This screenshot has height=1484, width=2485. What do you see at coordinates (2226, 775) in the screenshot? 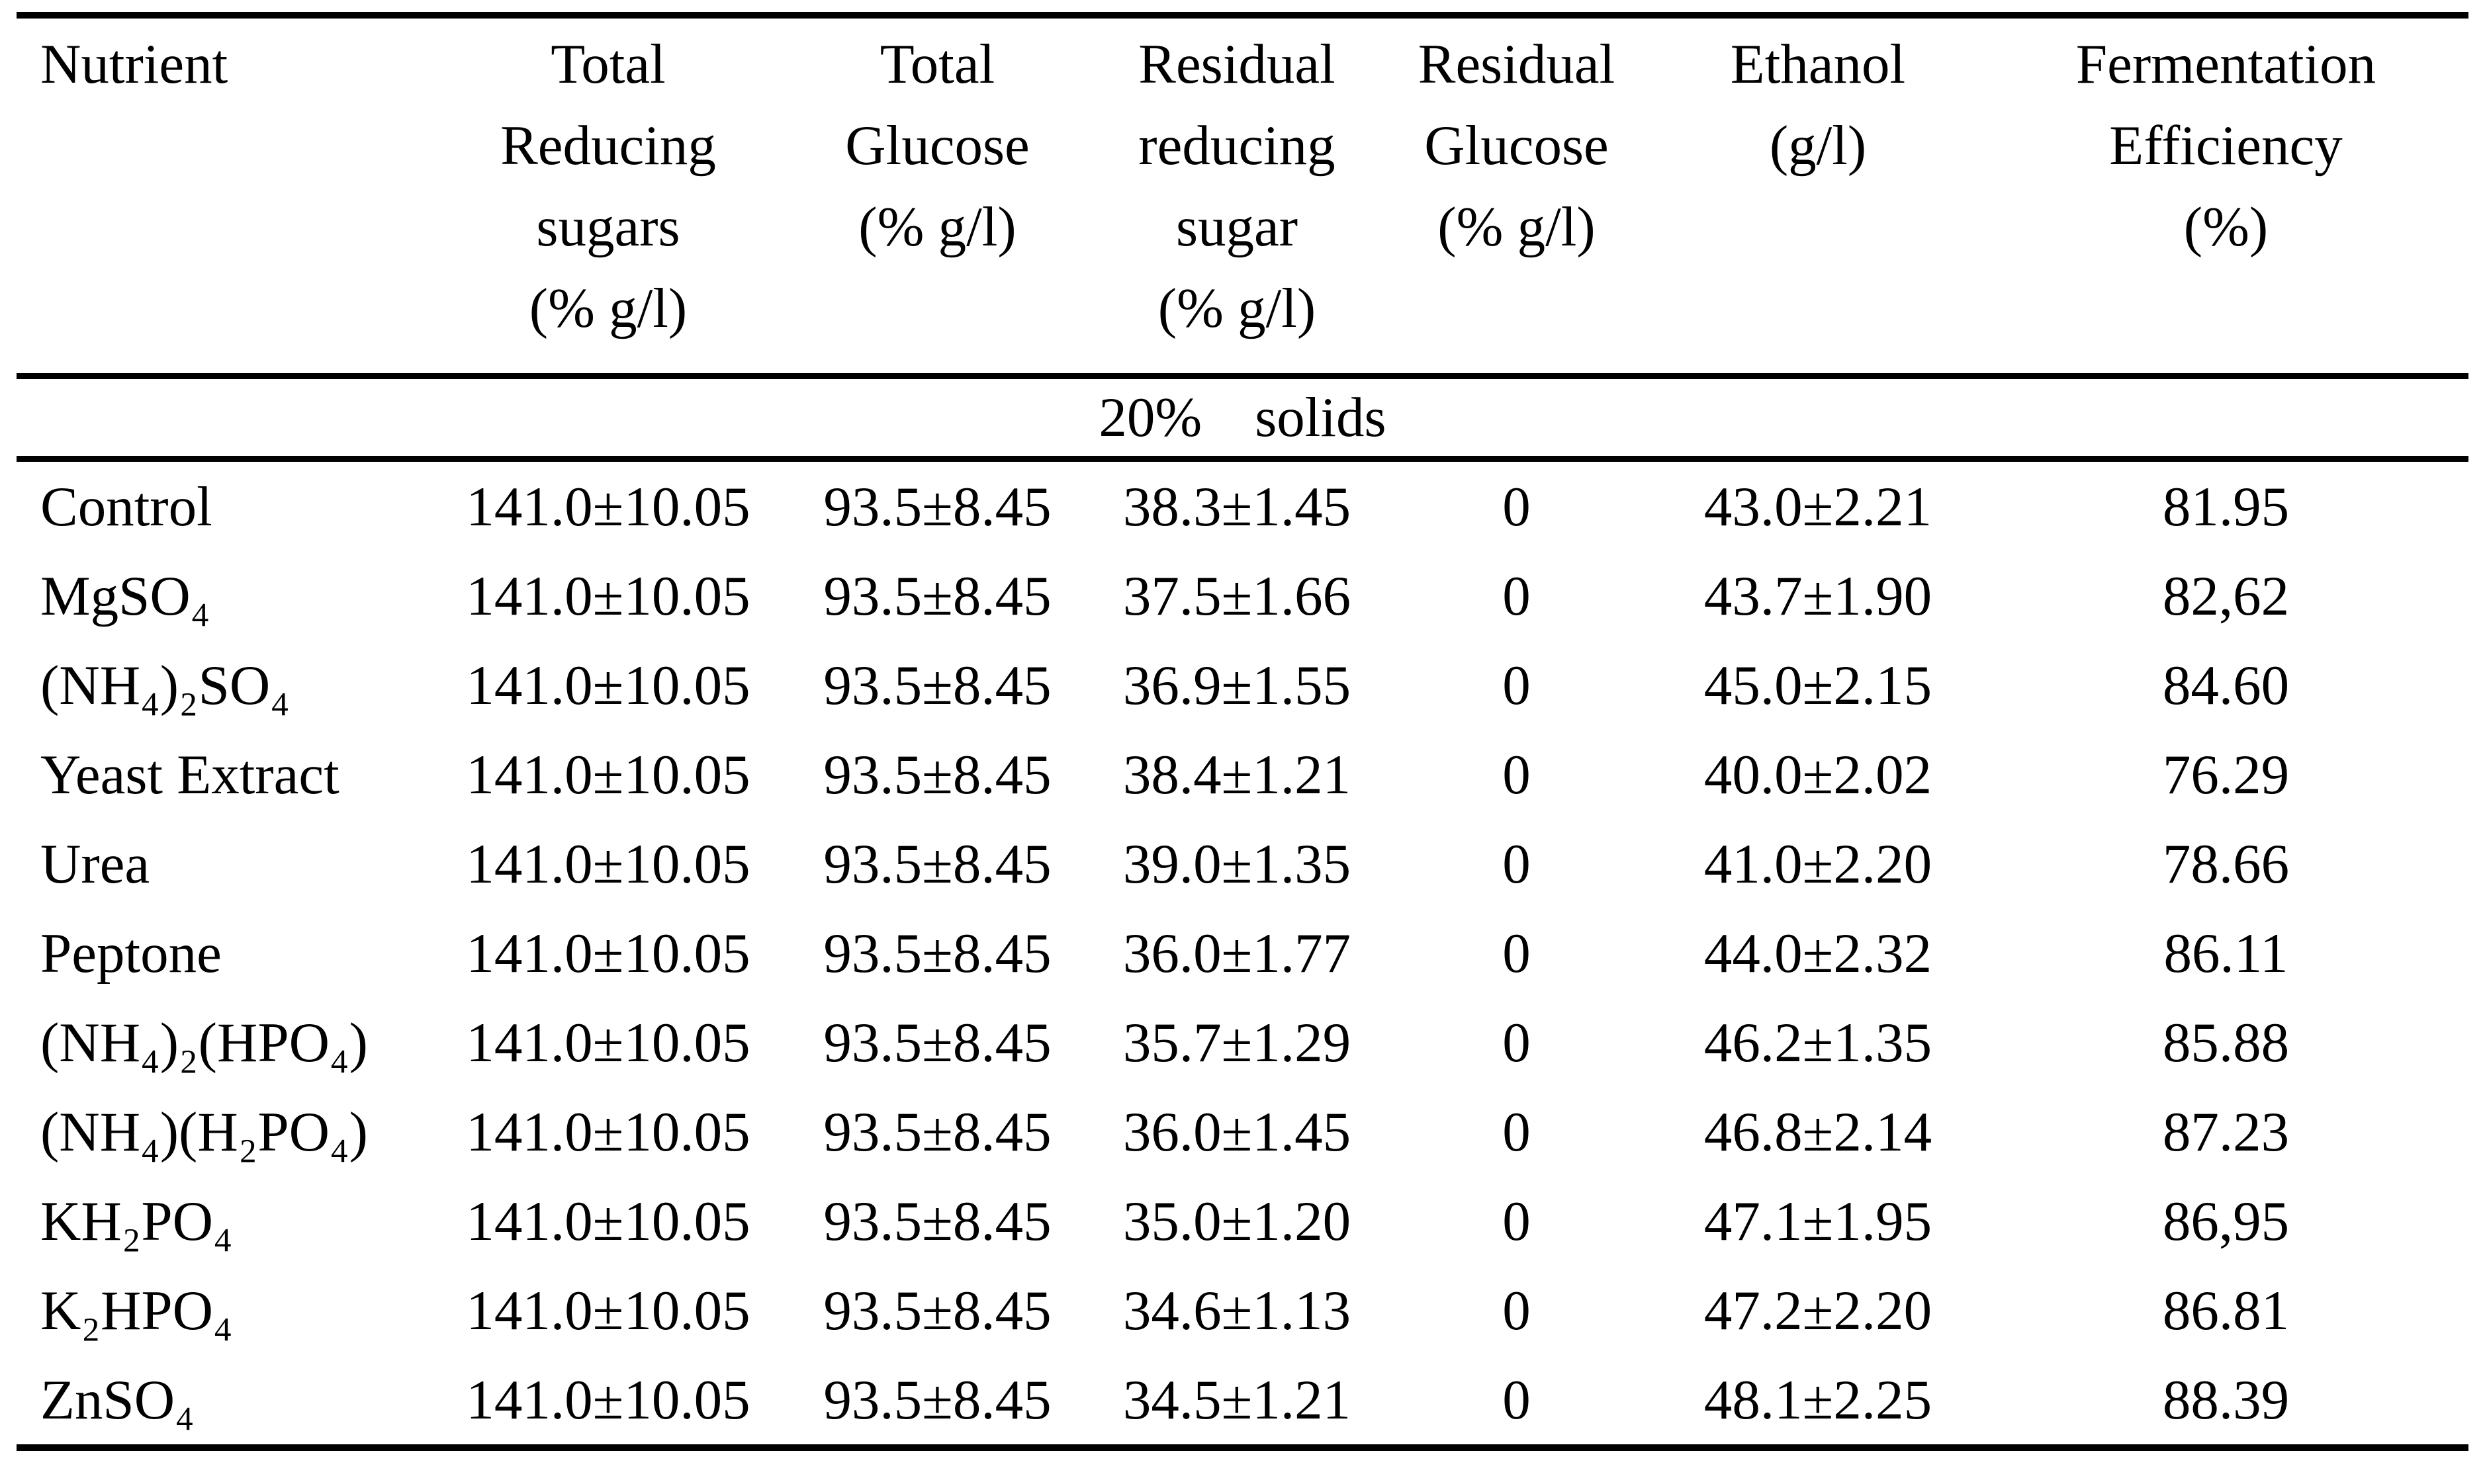
I see `cell-fermentation-efficiency: 76.29` at bounding box center [2226, 775].